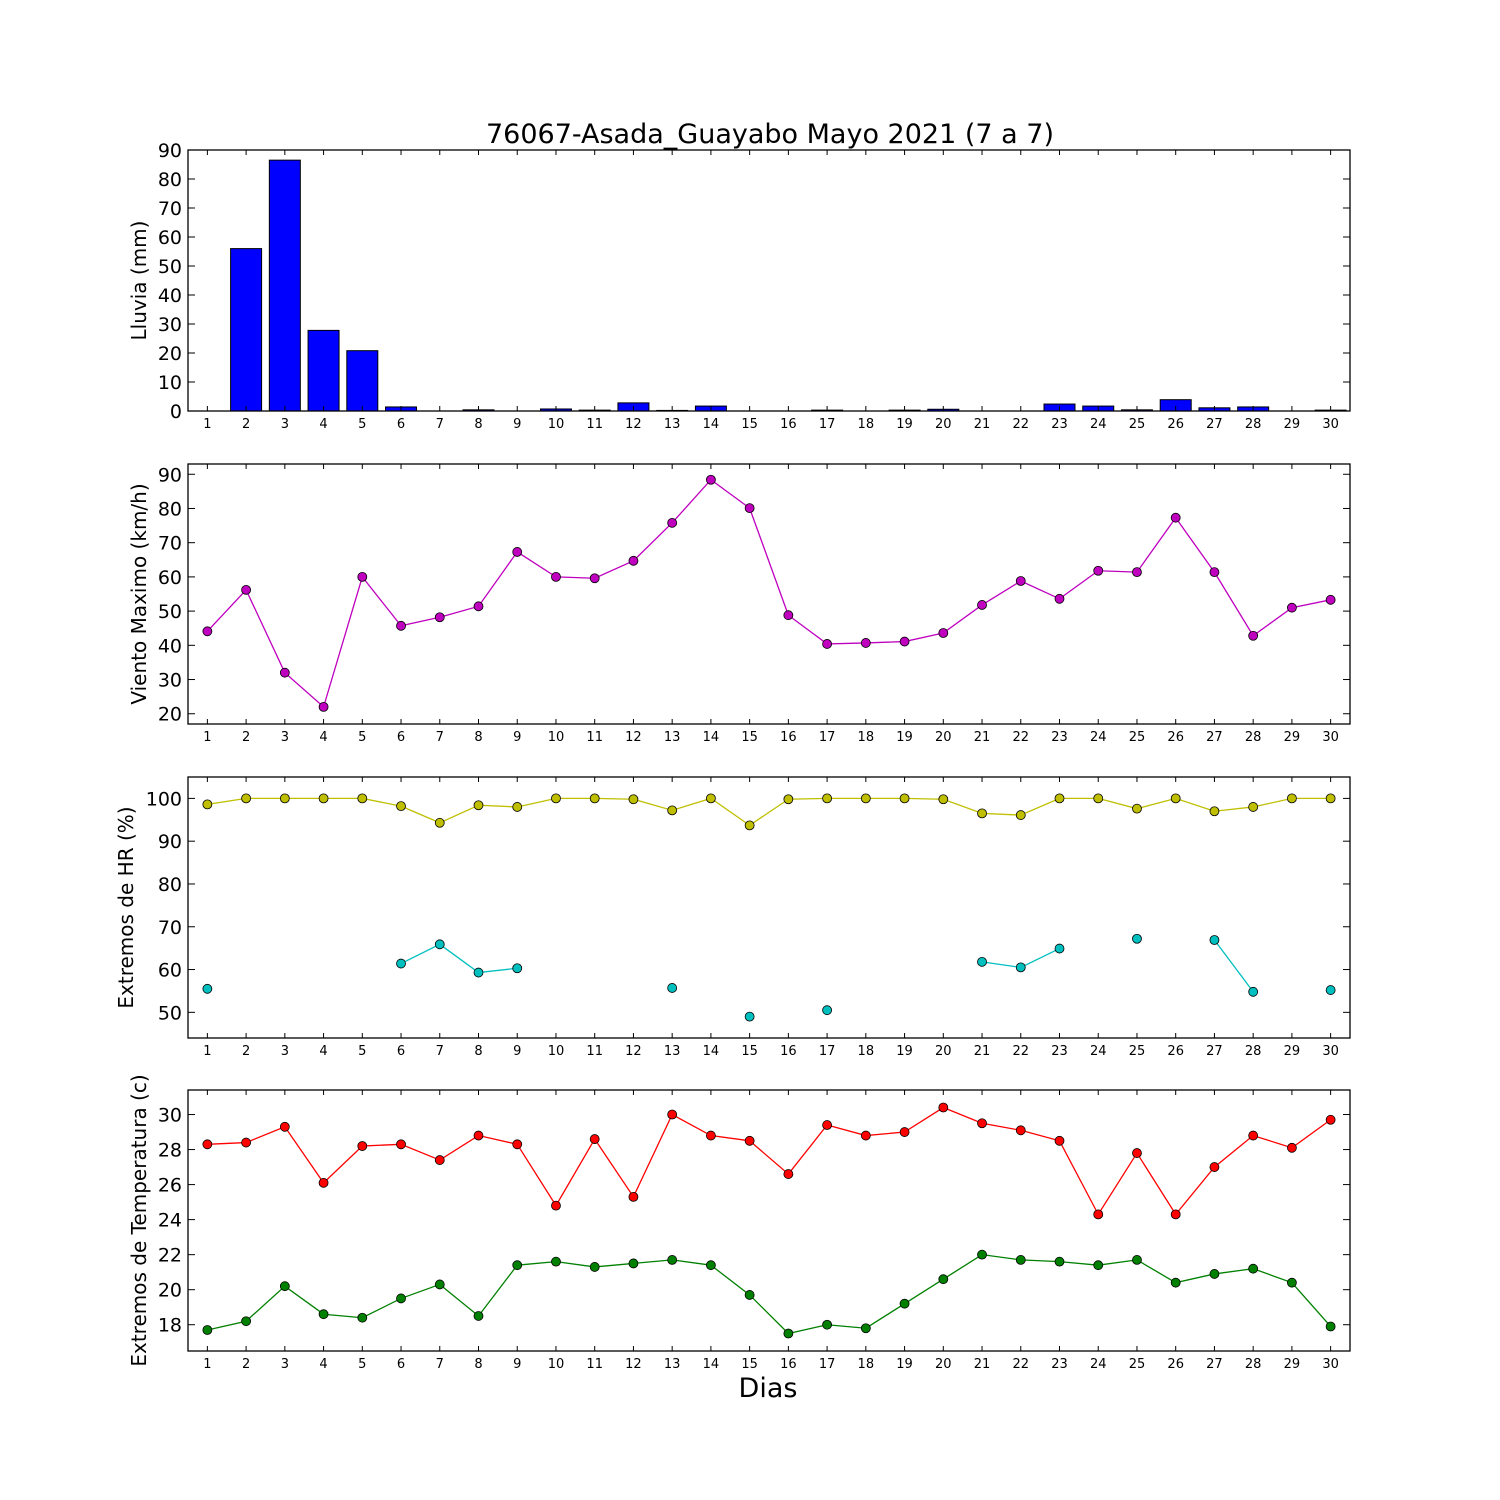 This screenshot has height=1500, width=1500. I want to click on y-tick-label: 50, so click(170, 612).